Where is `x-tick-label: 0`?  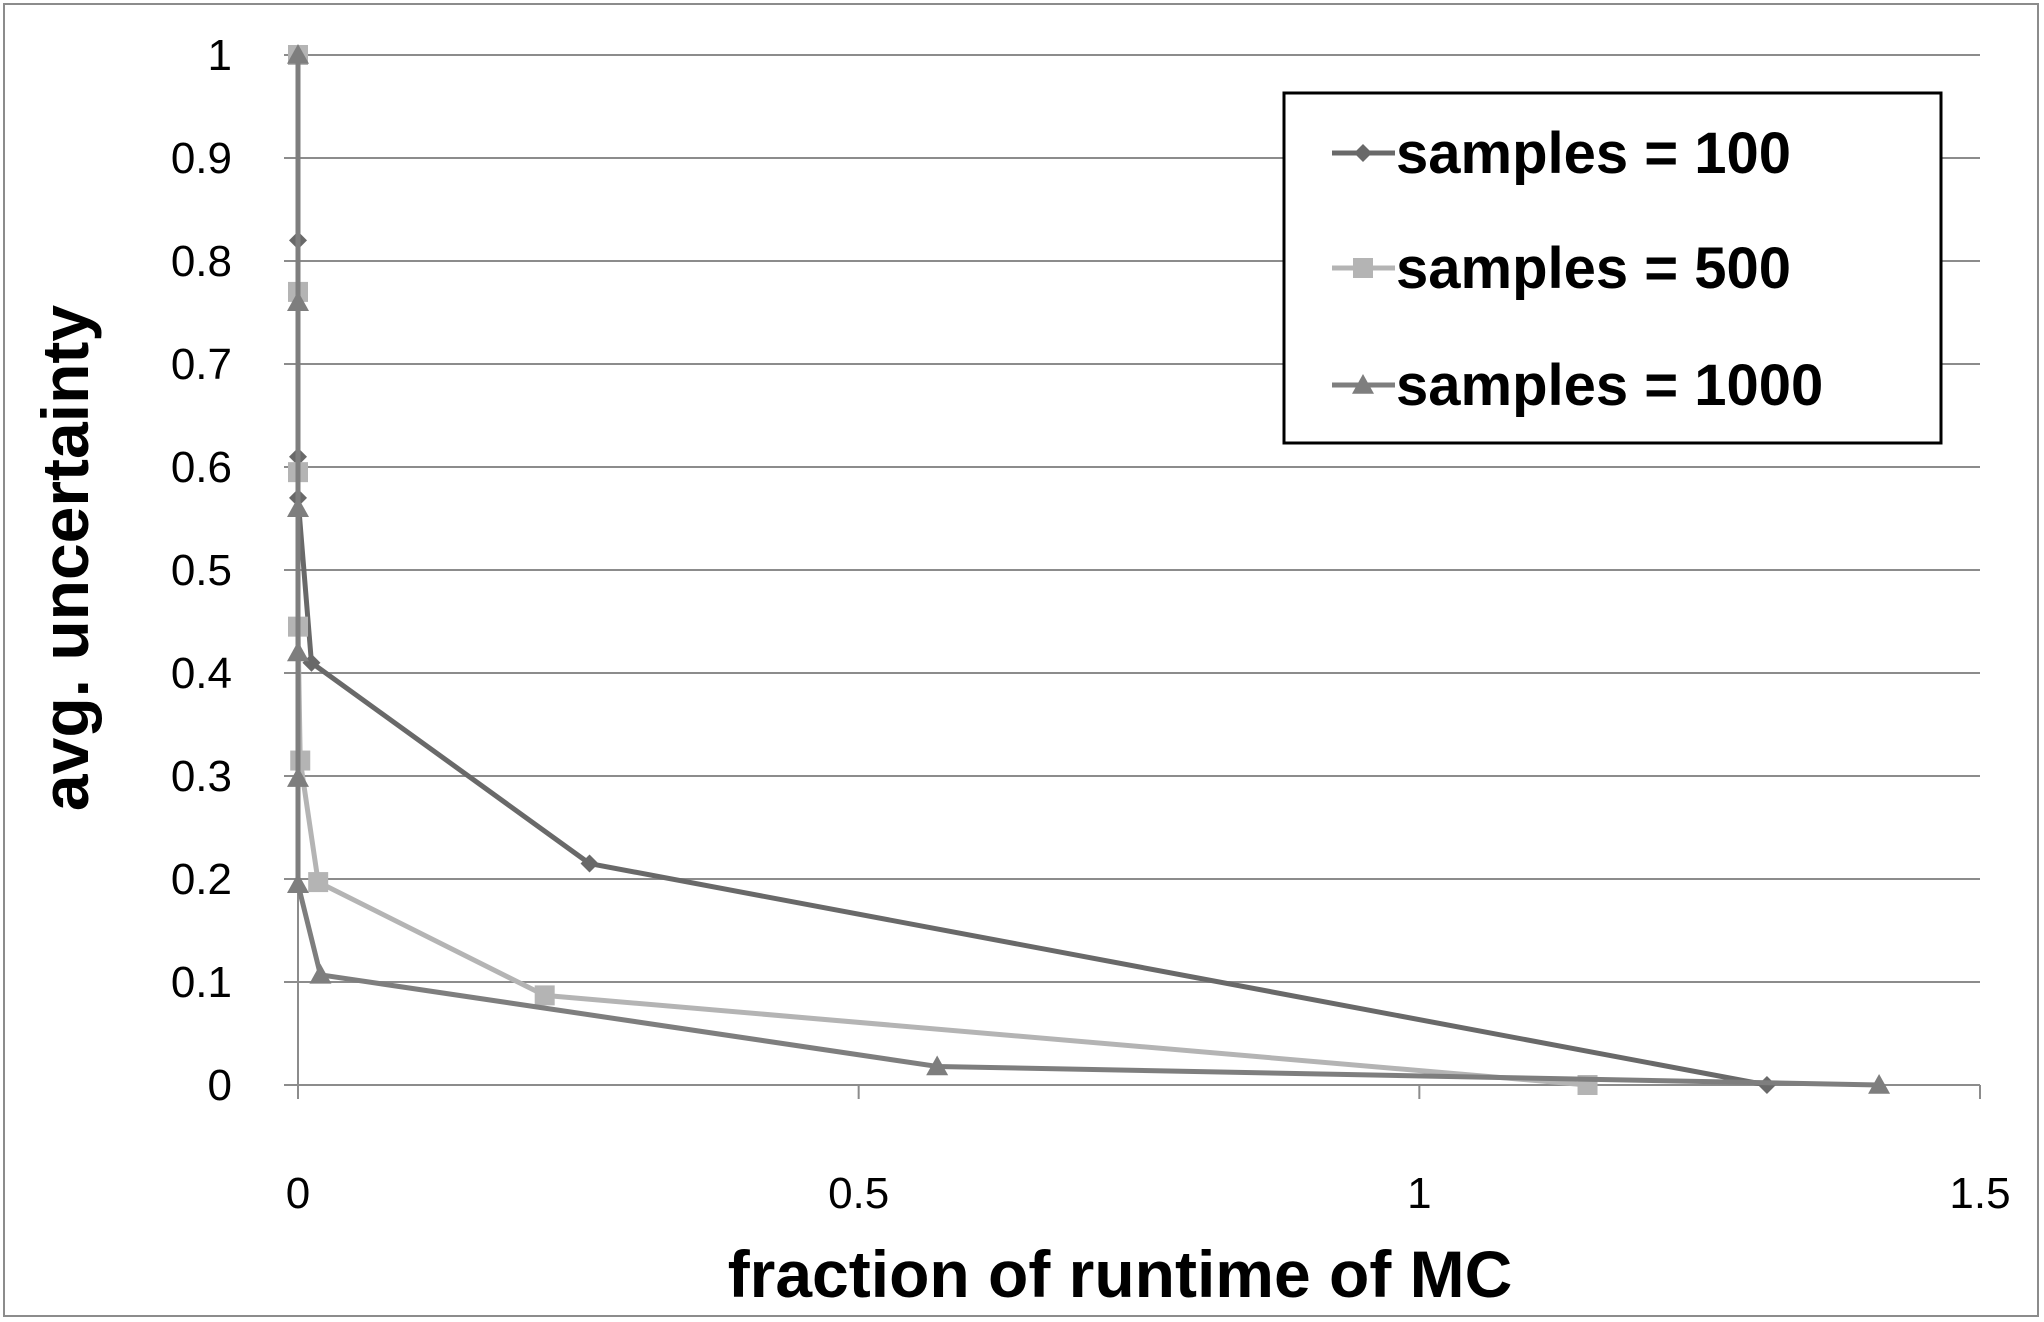
x-tick-label: 0 is located at coordinates (298, 1193).